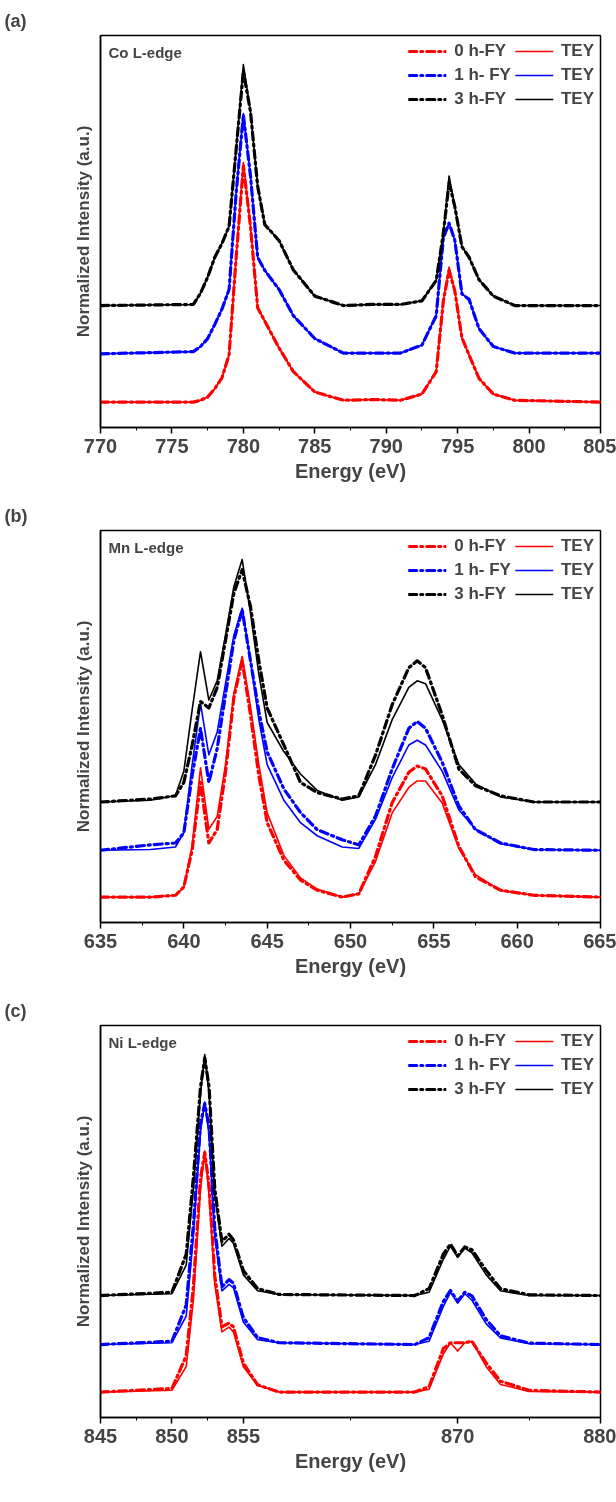 The width and height of the screenshot is (616, 1502). I want to click on x-tick-label: 850, so click(172, 1435).